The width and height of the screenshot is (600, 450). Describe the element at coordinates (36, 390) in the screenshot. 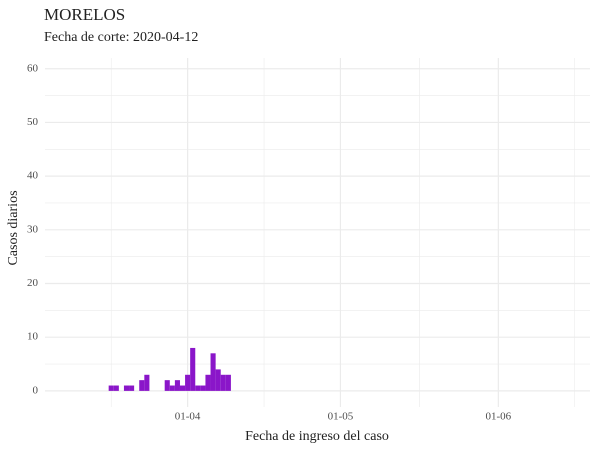

I see `y-tick-label: 0` at that location.